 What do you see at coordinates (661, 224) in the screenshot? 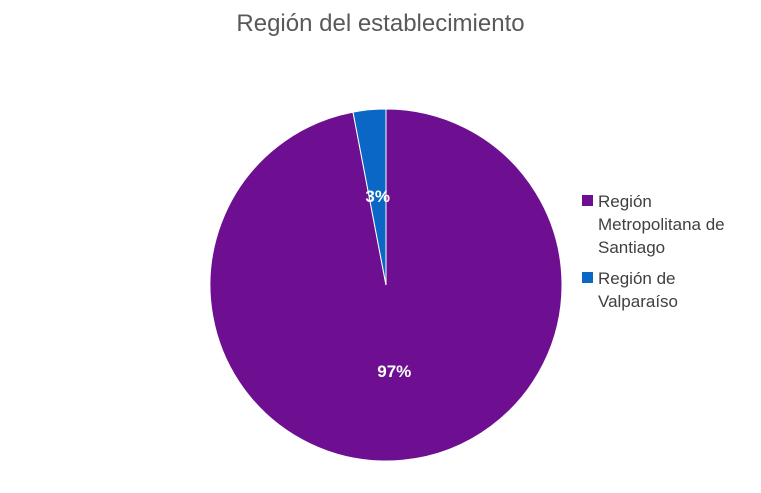
I see `legend-label-region-metropolitana: Región Metropolitana de Santiago` at bounding box center [661, 224].